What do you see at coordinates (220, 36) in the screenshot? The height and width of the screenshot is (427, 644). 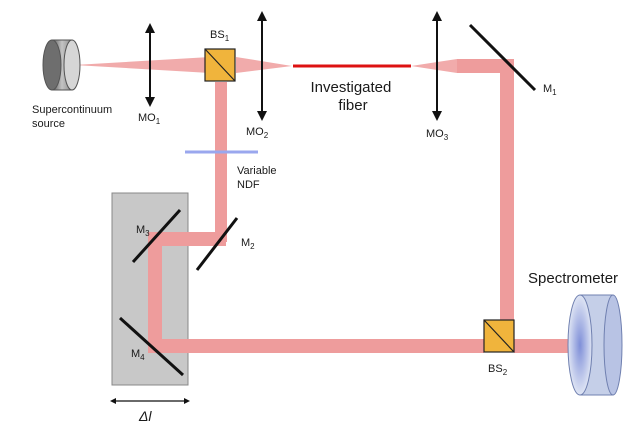 I see `bs1-label: BS1` at bounding box center [220, 36].